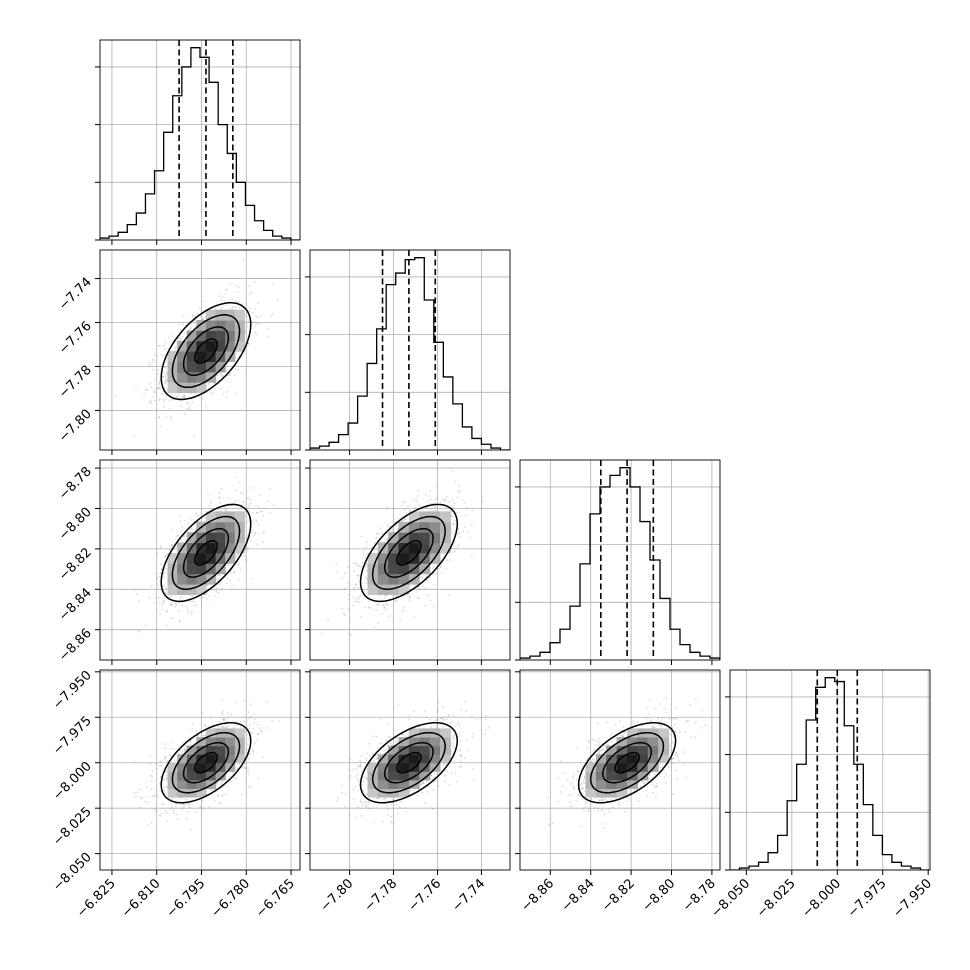 This screenshot has height=970, width=970. I want to click on histogram-step, so click(200, 143).